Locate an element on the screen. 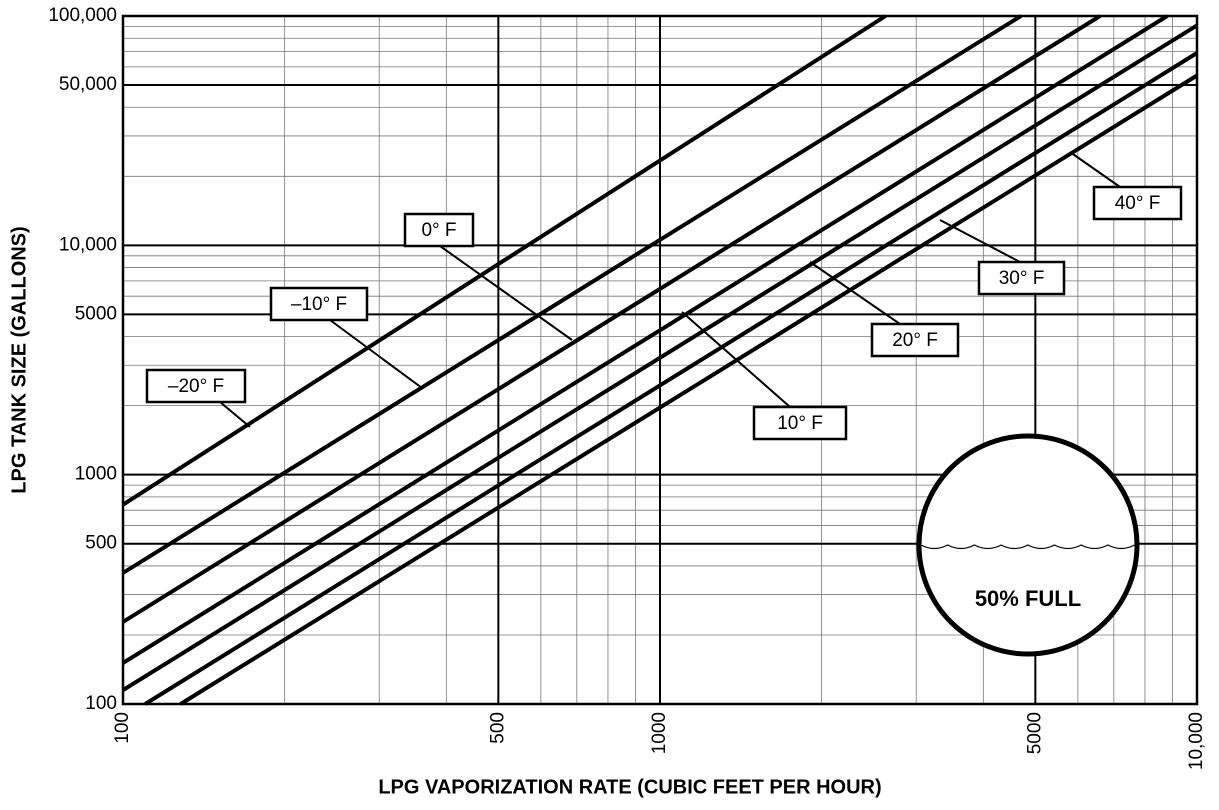 This screenshot has width=1219, height=810. x-tick-label: 100 is located at coordinates (122, 728).